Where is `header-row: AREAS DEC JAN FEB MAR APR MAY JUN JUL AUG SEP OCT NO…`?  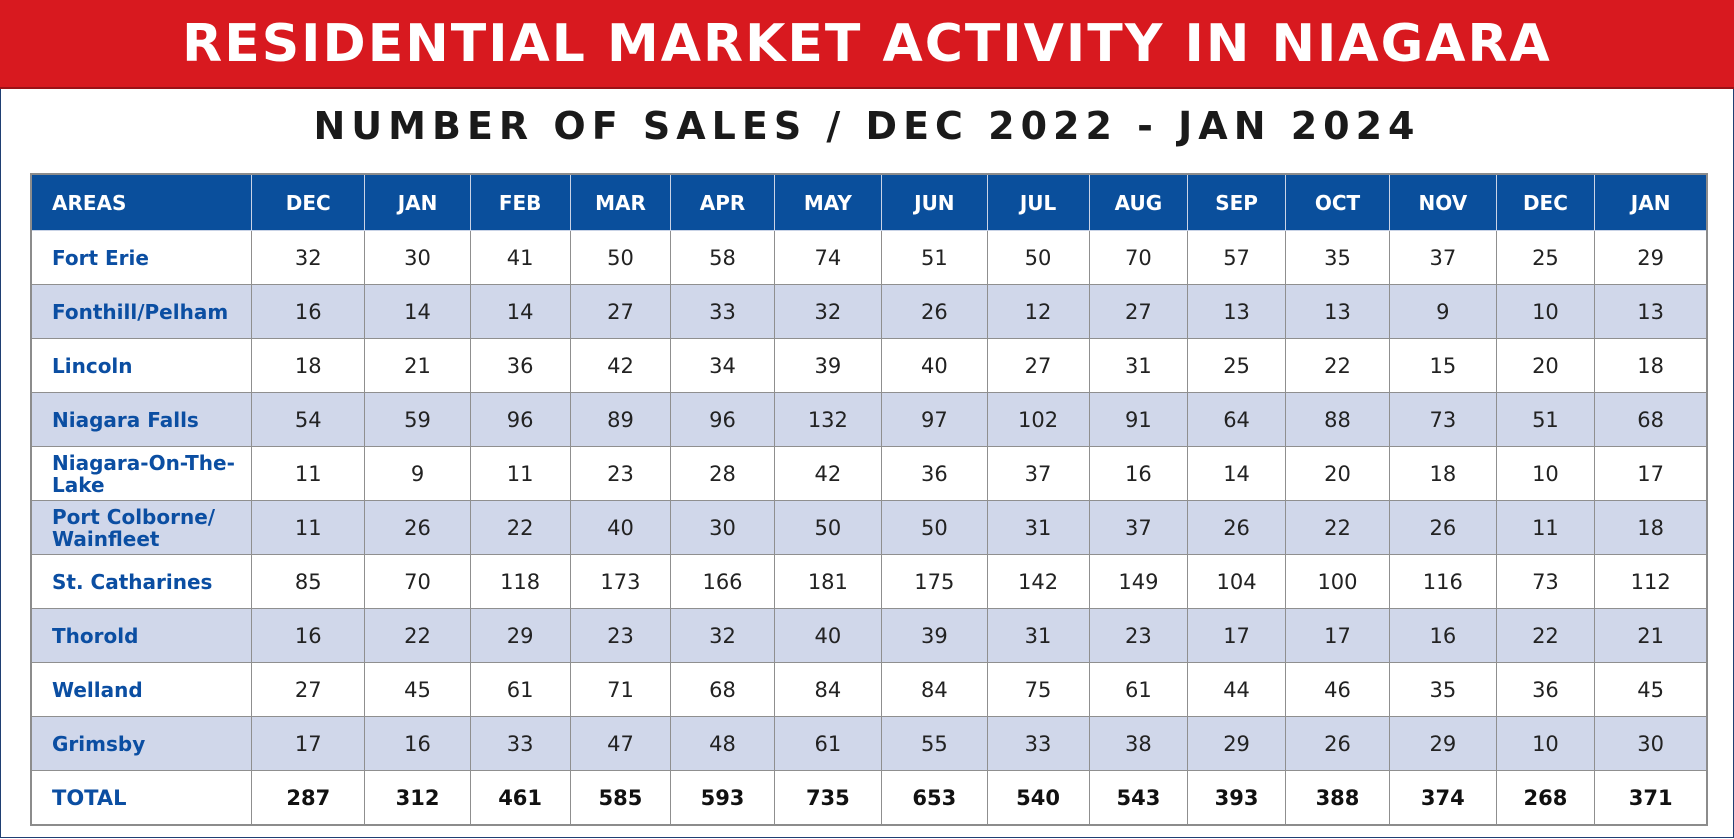 header-row: AREAS DEC JAN FEB MAR APR MAY JUN JUL AUG SEP OCT NO… is located at coordinates (869, 202).